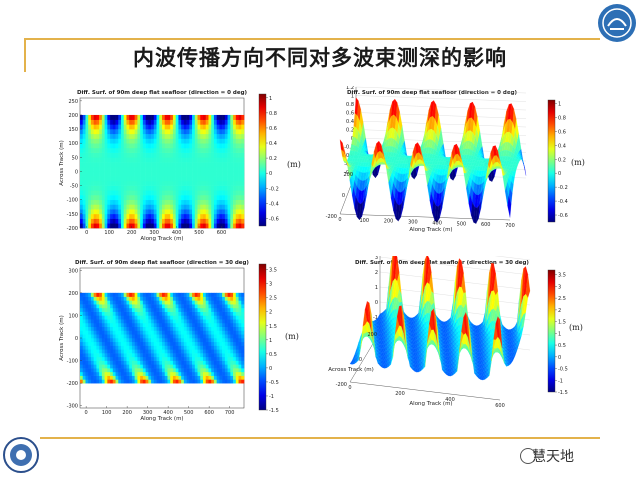  Describe the element at coordinates (553, 457) in the screenshot. I see `watermark-text: 慧天地` at that location.